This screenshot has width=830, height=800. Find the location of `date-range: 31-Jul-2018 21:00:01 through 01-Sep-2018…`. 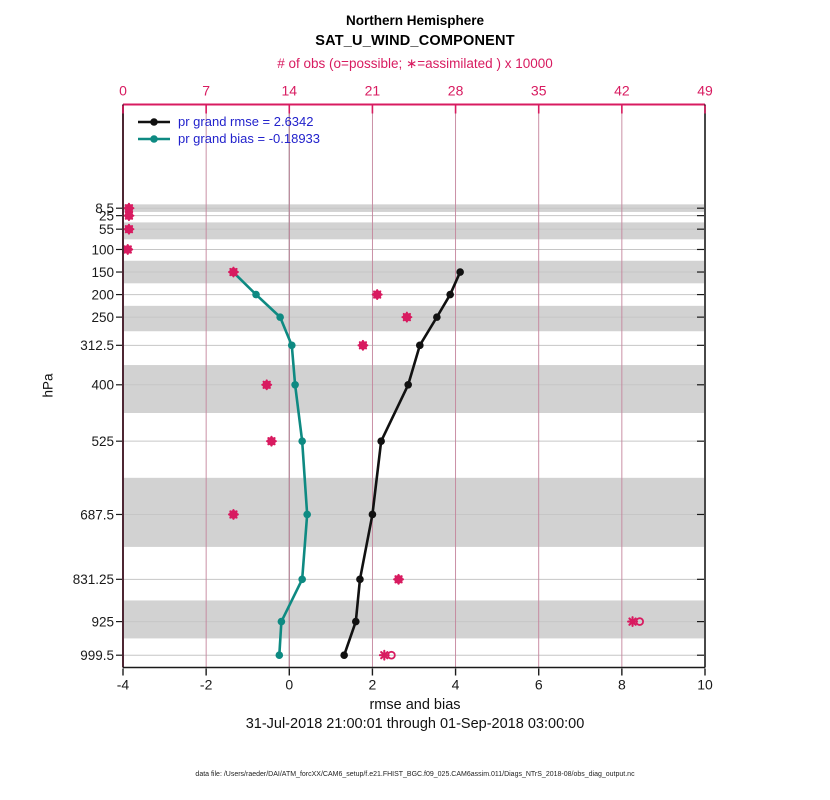

date-range: 31-Jul-2018 21:00:01 through 01-Sep-2018… is located at coordinates (415, 724).